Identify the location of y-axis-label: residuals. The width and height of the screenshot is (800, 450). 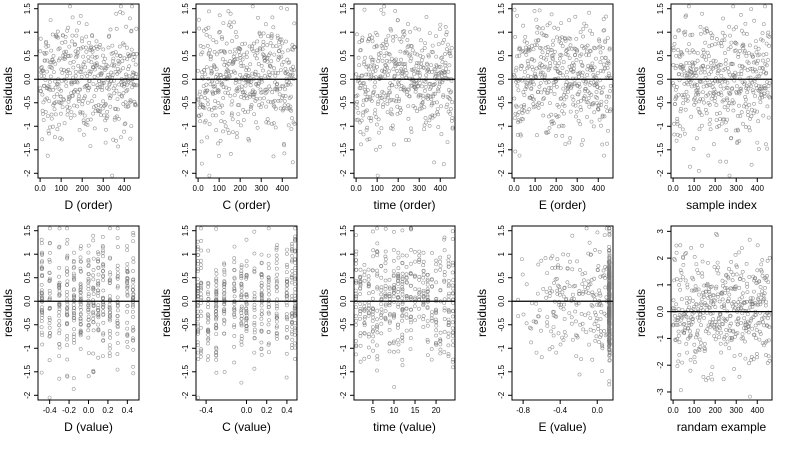
(482, 313).